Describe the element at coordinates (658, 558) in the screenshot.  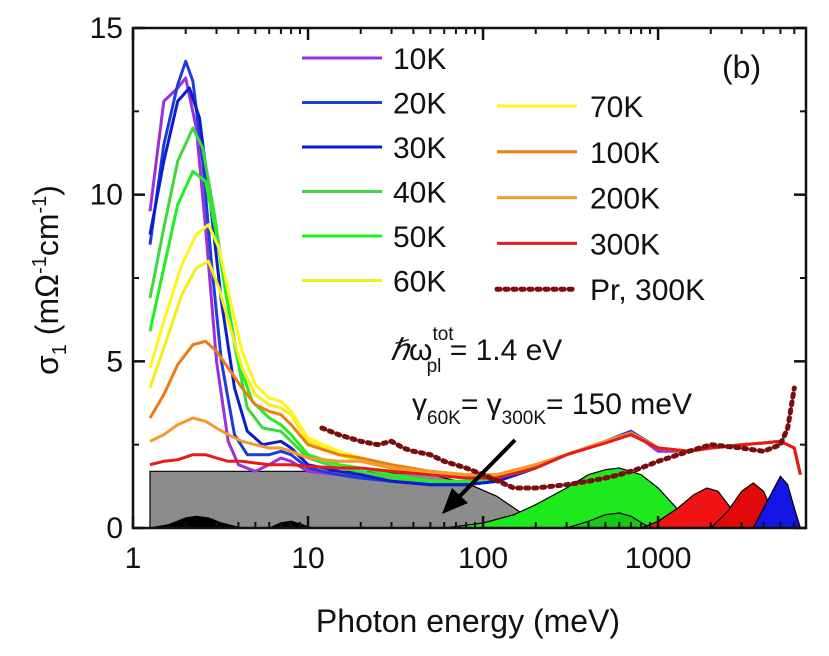
I see `x-tick-label: 1000` at that location.